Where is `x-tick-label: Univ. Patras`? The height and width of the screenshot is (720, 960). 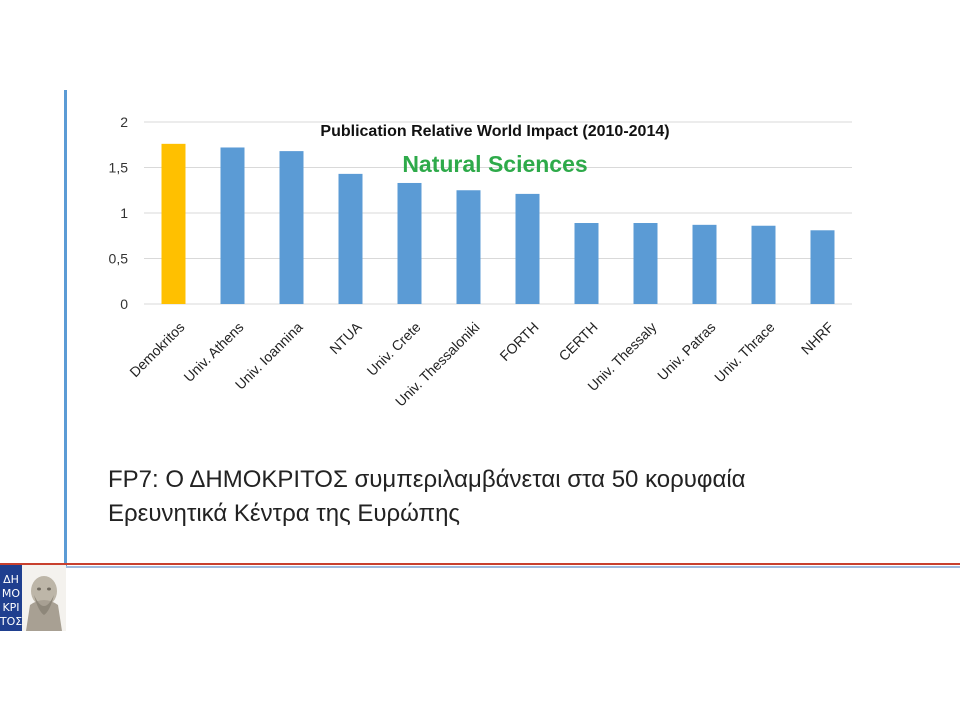 x-tick-label: Univ. Patras is located at coordinates (686, 351).